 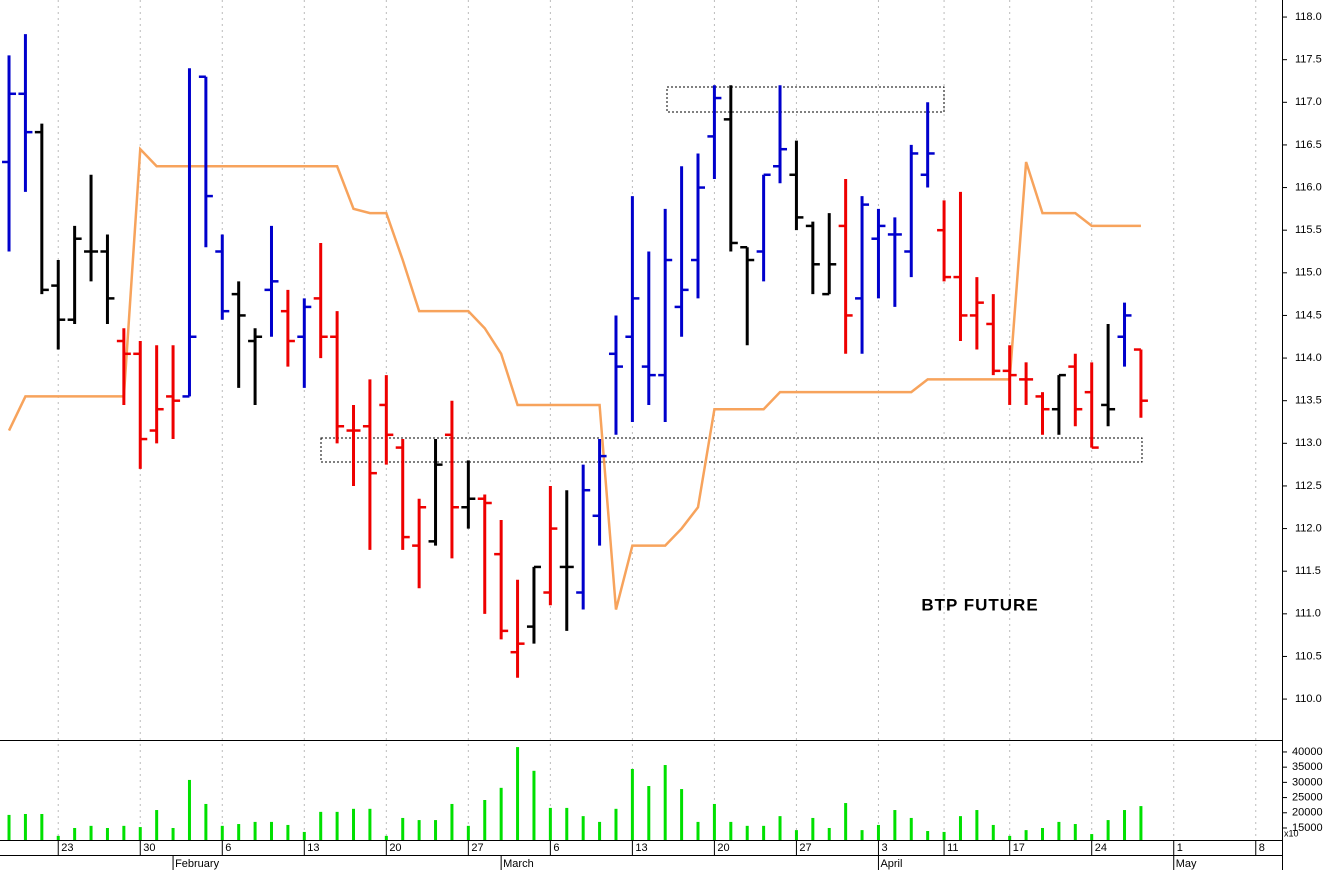 I want to click on x-tick-label: 13, so click(x=641, y=848).